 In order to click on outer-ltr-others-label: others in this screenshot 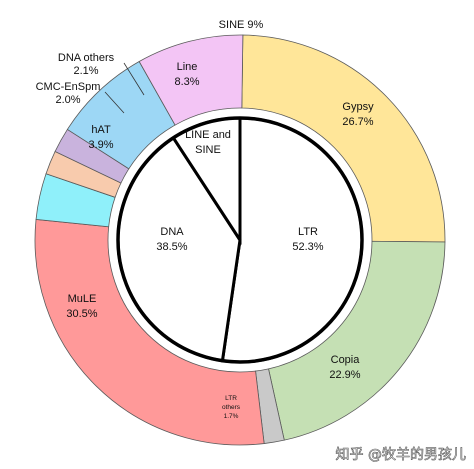, I will do `click(231, 407)`.